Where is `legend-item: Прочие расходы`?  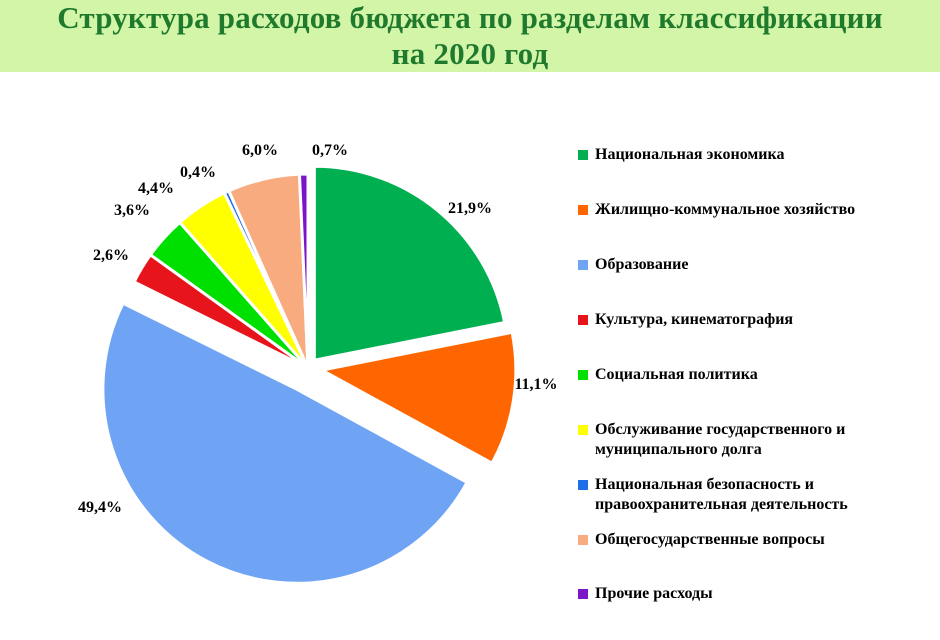
legend-item: Прочие расходы is located at coordinates (645, 594).